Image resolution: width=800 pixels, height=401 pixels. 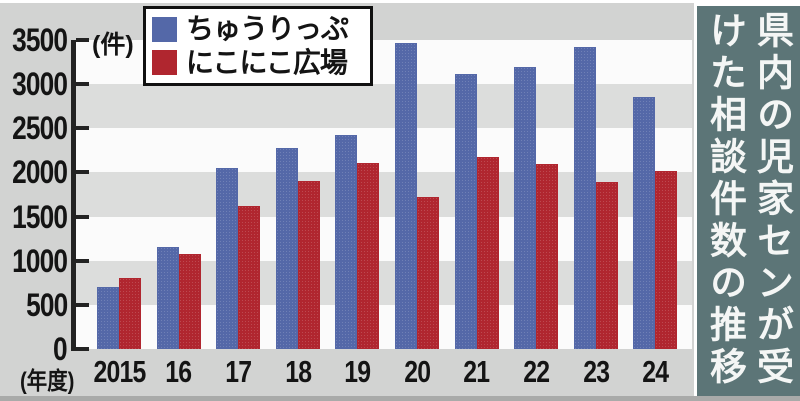 I want to click on y-axis-label: 500, so click(x=34, y=304).